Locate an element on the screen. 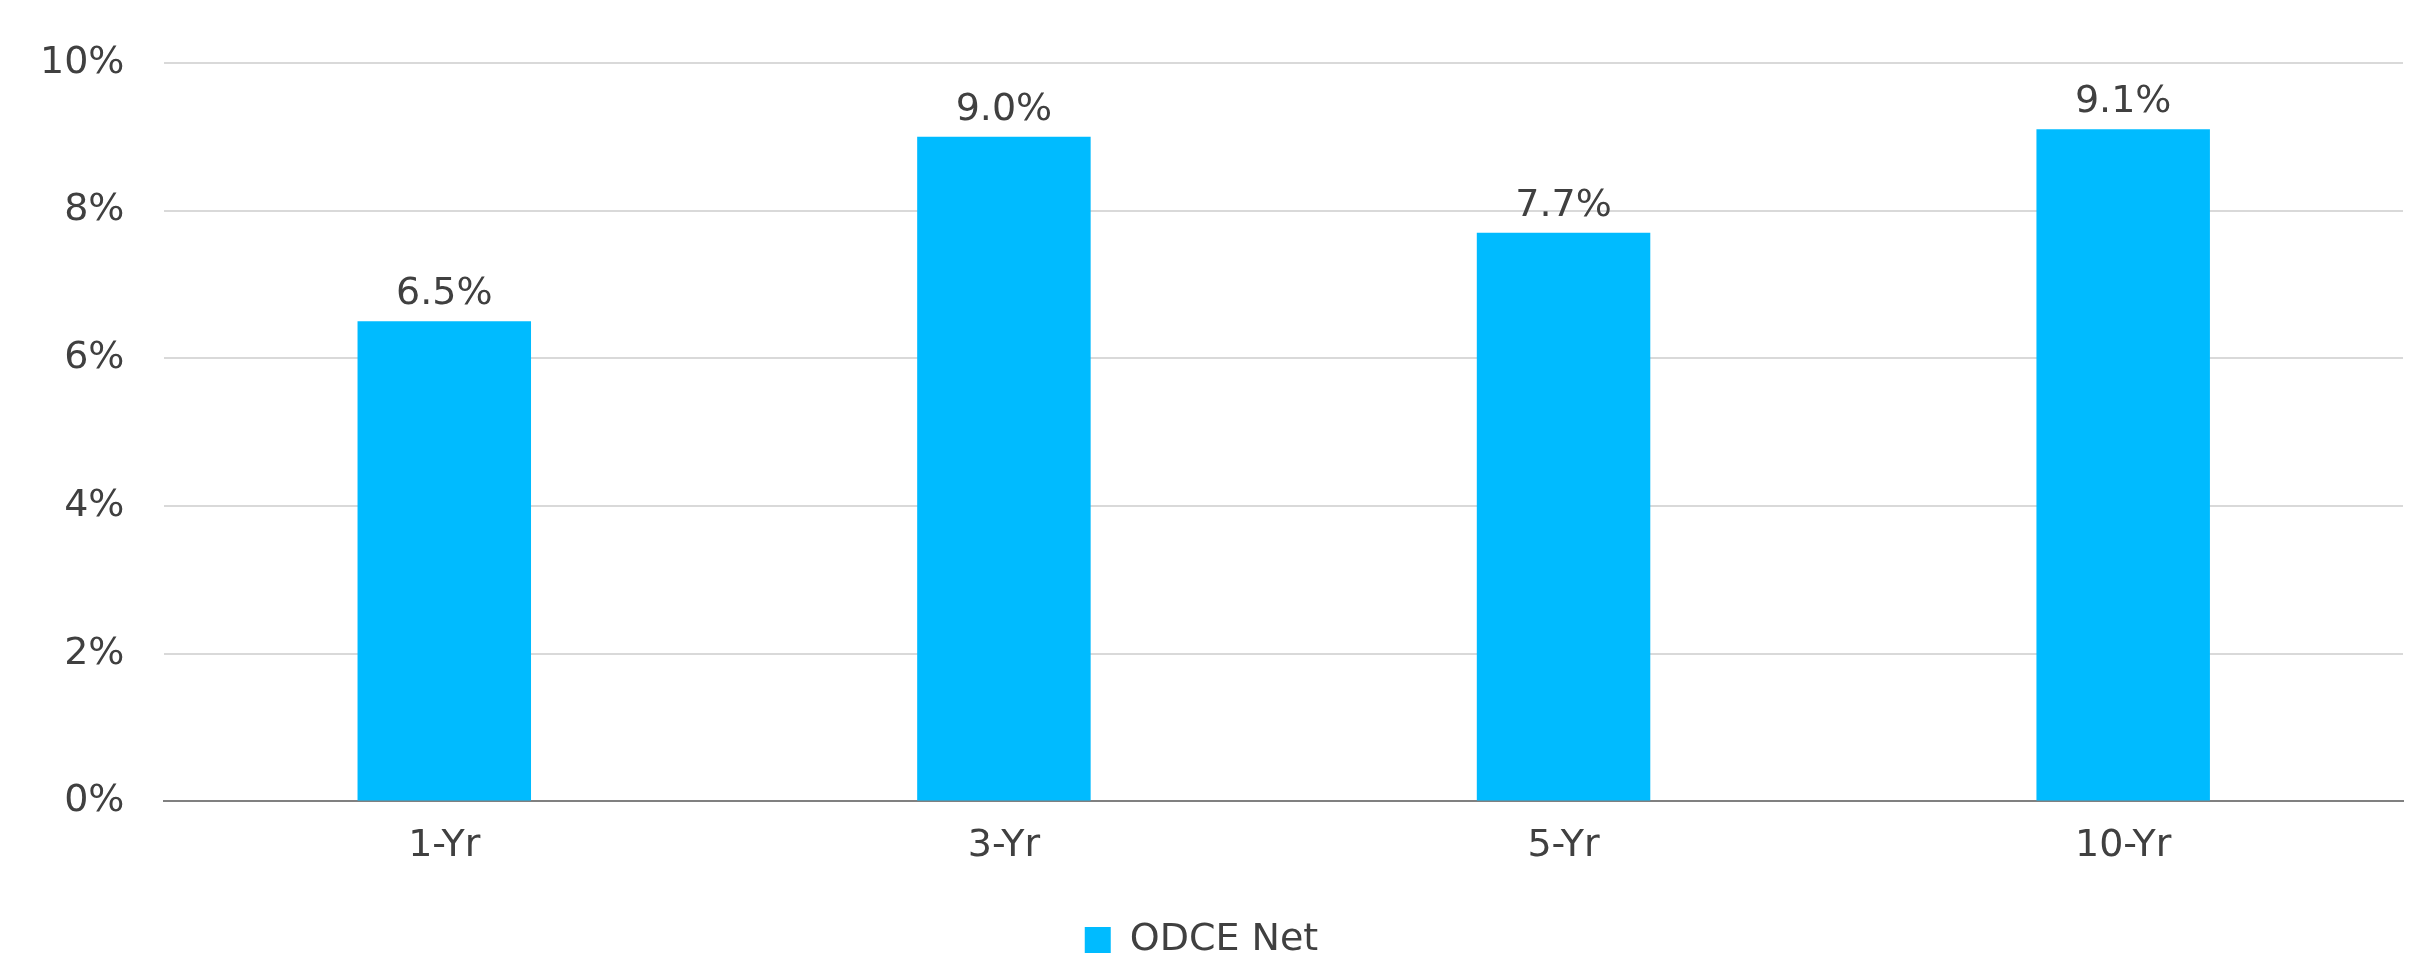 This screenshot has width=2415, height=979. data-label: 9.1% is located at coordinates (2123, 99).